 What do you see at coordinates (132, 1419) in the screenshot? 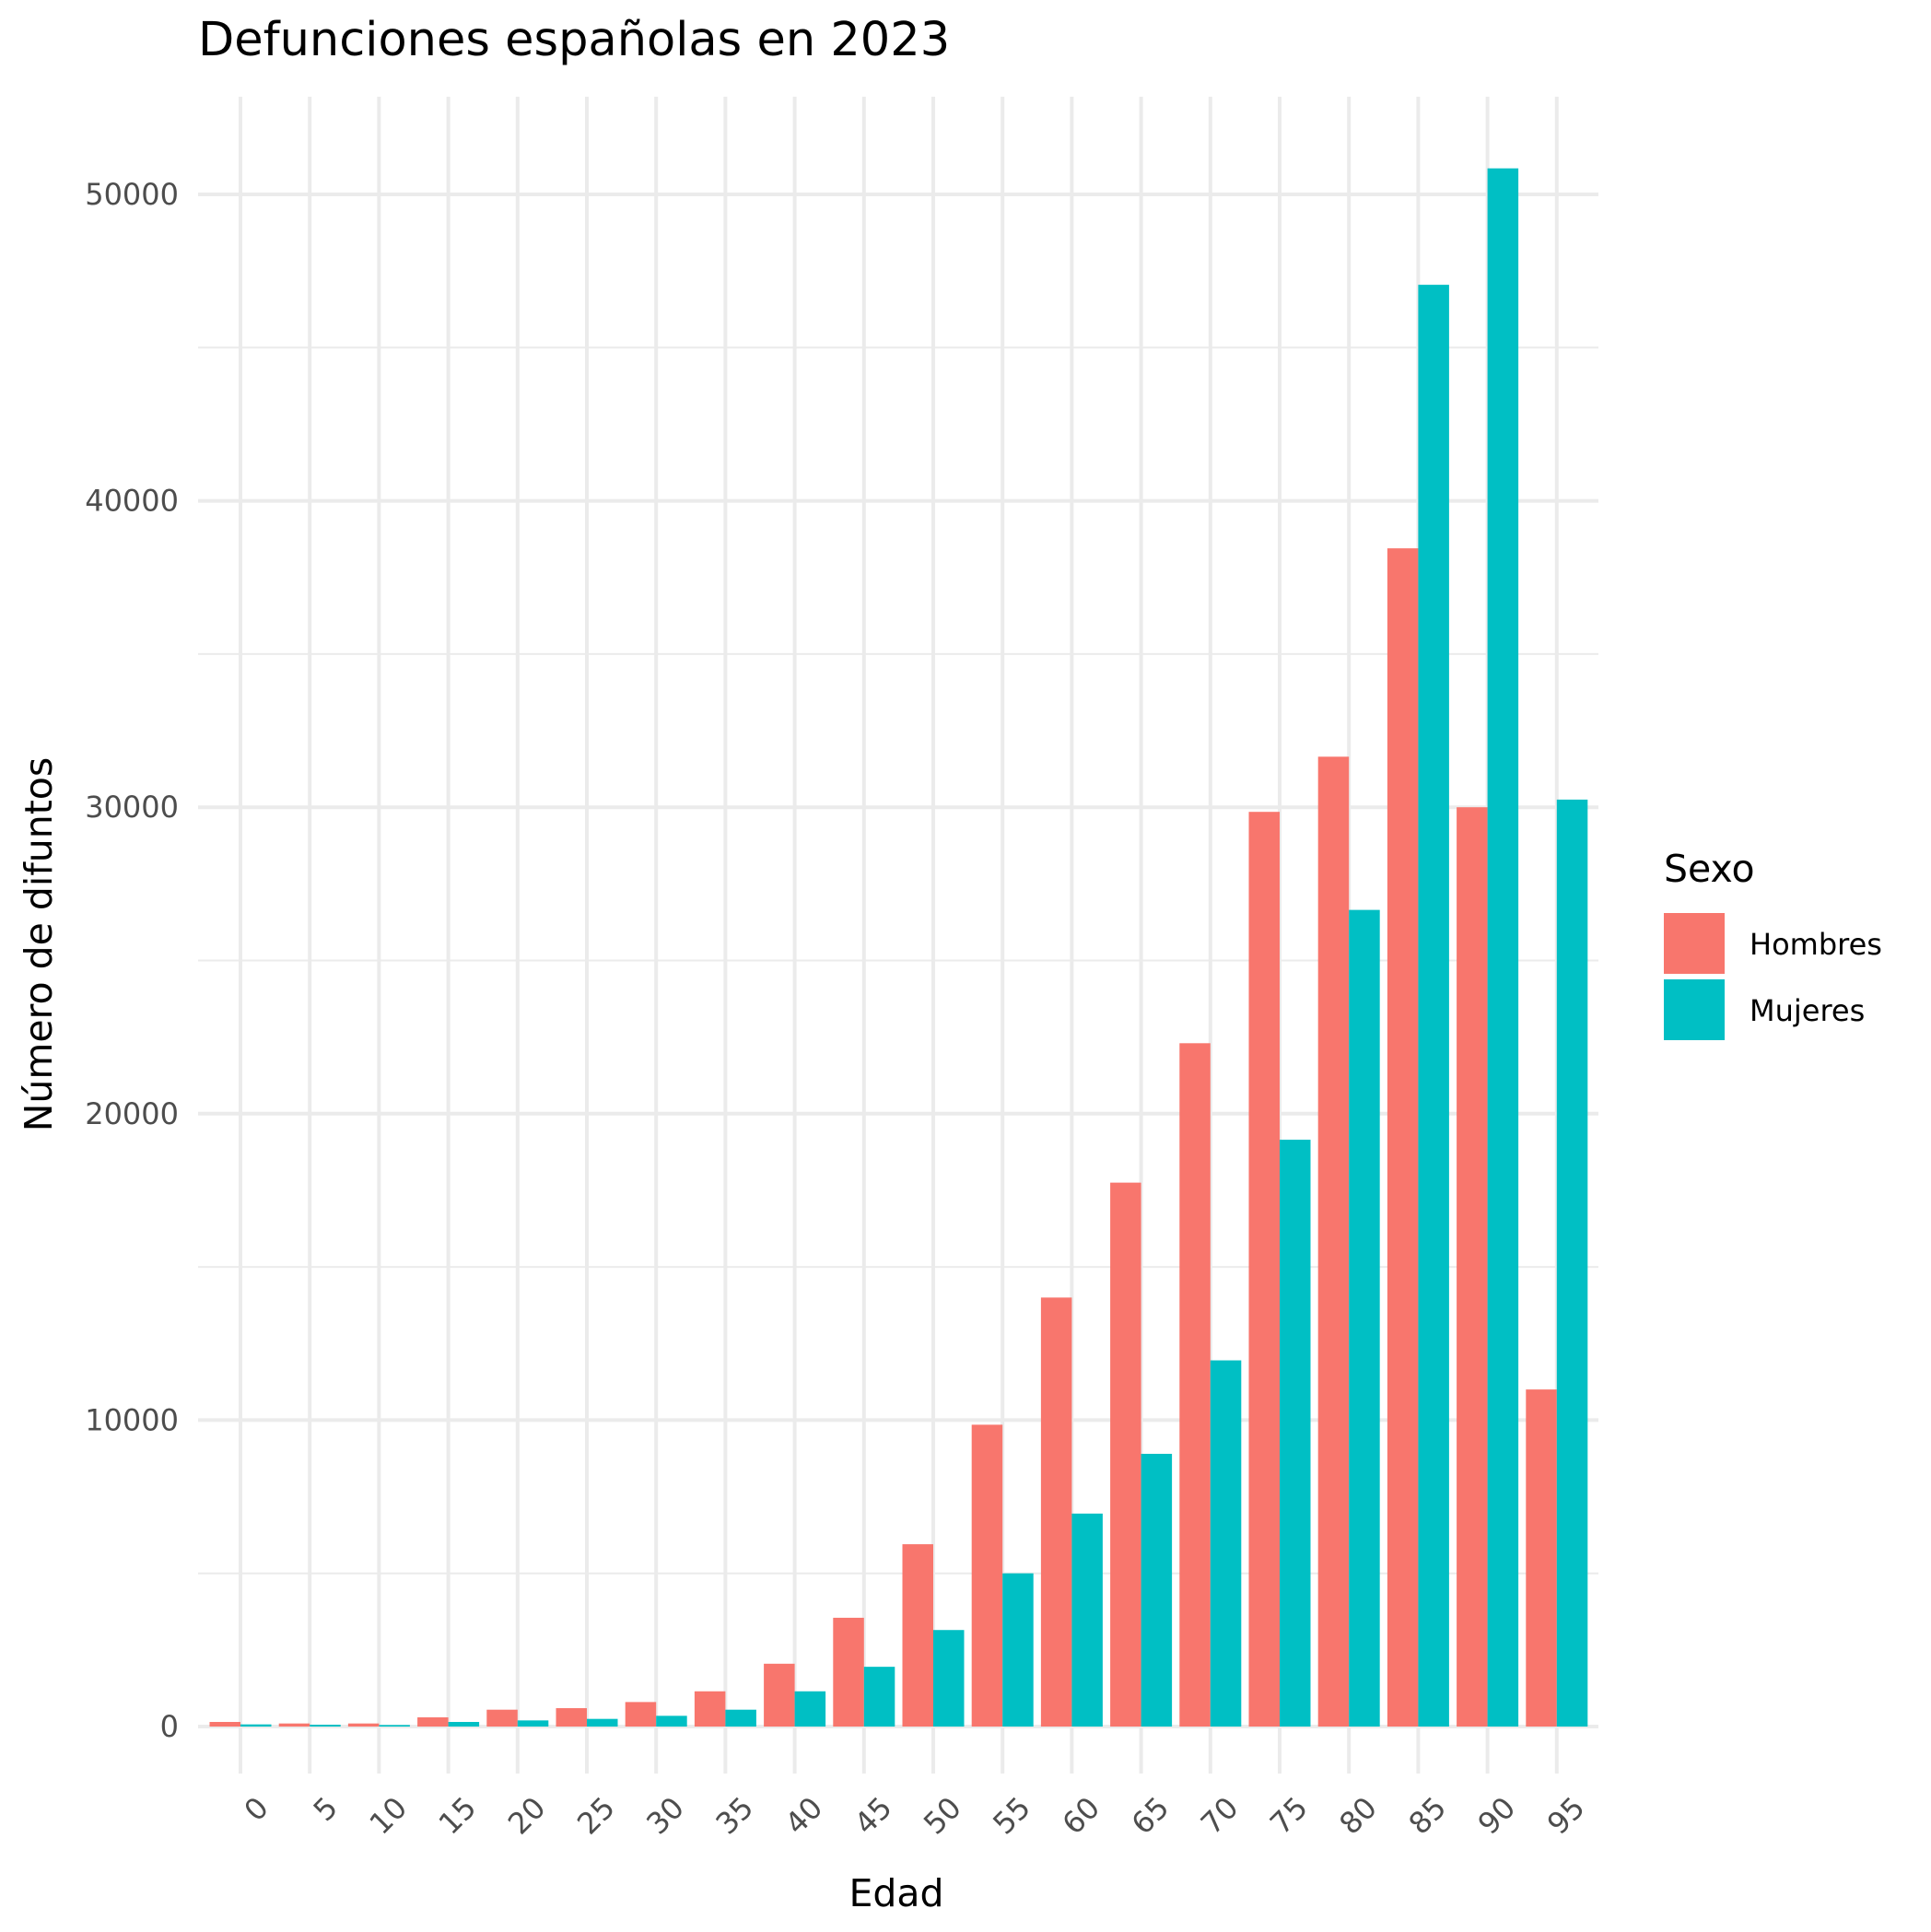
I see `y-tick-label: 10000` at bounding box center [132, 1419].